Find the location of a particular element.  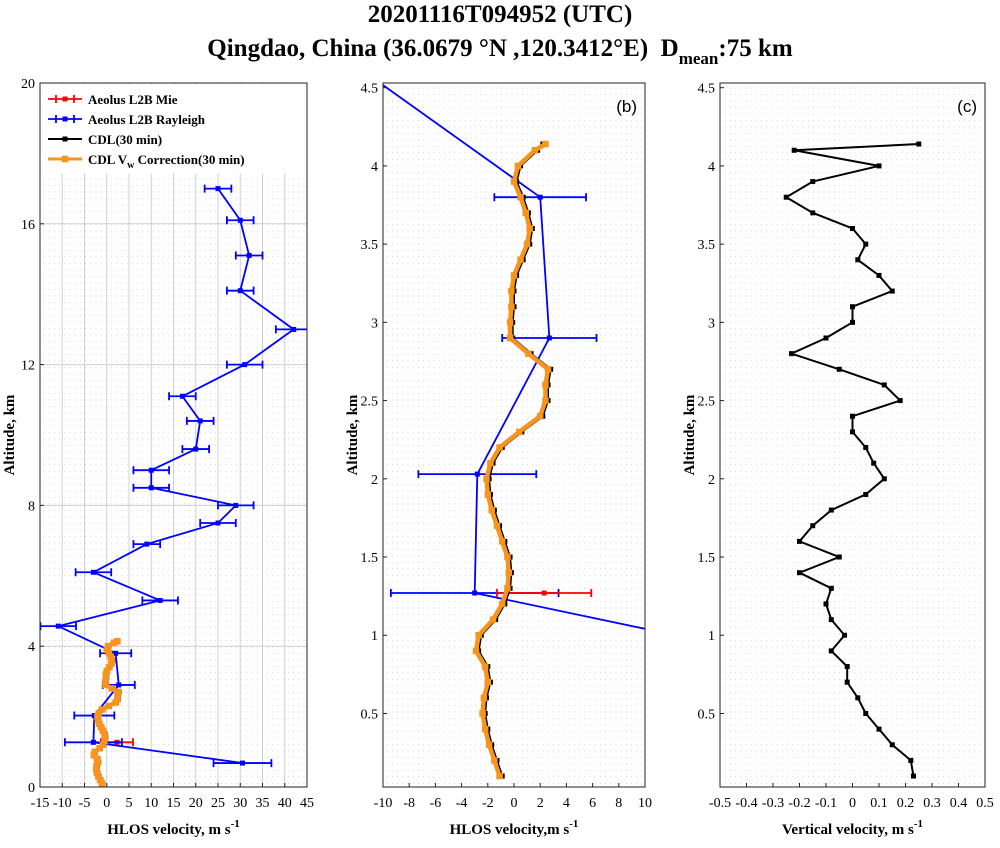

legend-label: Aeolus L2B Rayleigh is located at coordinates (147, 119).